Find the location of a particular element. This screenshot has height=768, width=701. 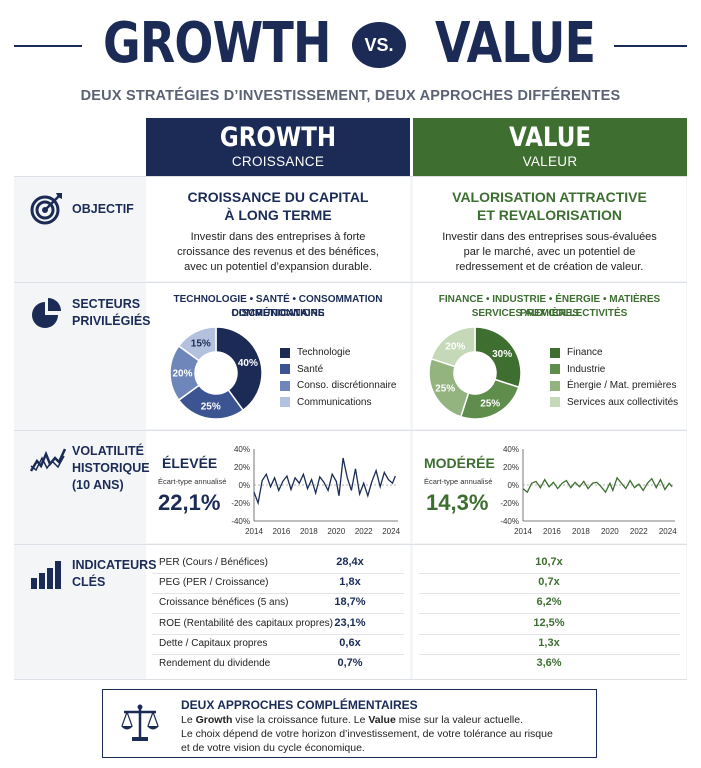

scales-icon is located at coordinates (140, 722).